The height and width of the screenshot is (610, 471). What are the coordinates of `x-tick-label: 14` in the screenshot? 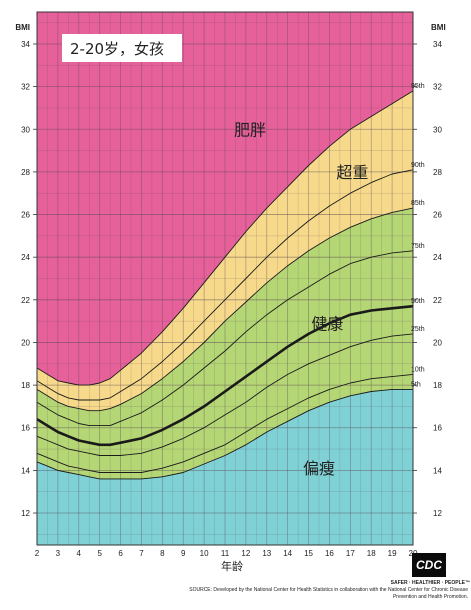 It's located at (287, 553).